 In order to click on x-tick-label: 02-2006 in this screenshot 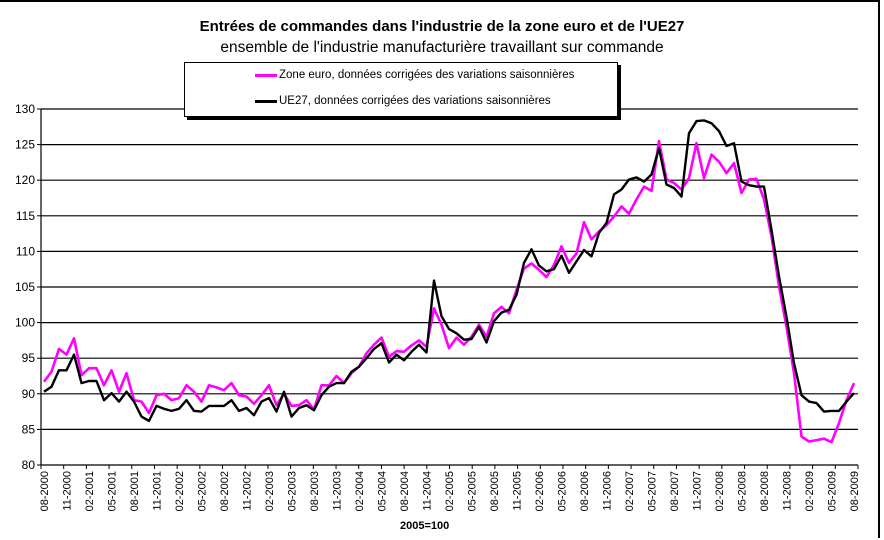, I will do `click(540, 491)`.